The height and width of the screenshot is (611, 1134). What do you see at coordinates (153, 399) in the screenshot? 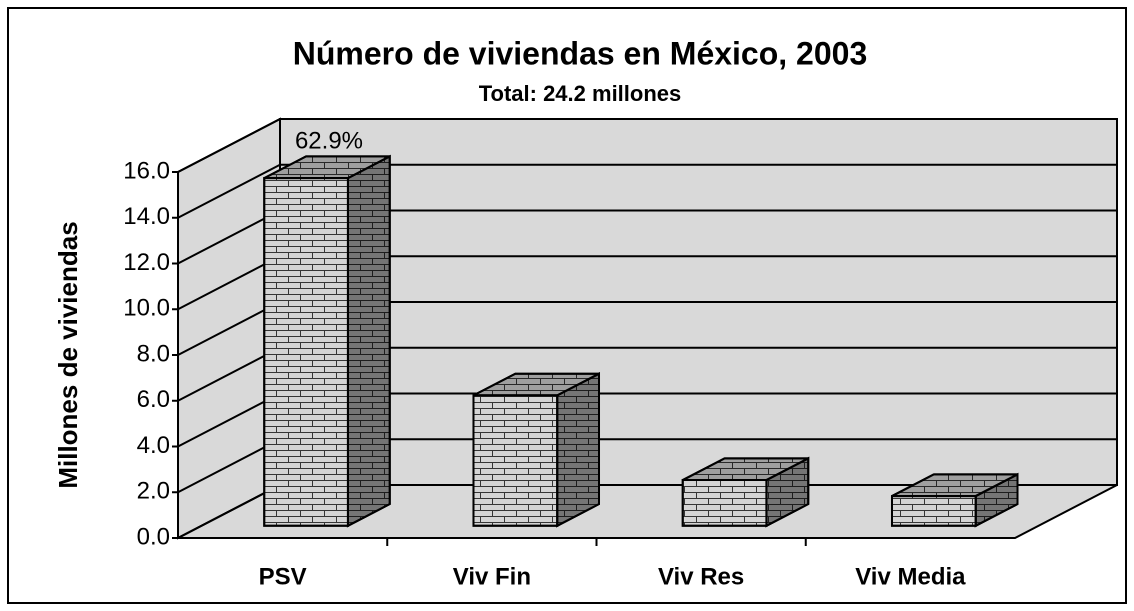
I see `y-tick-label: 6.0` at bounding box center [153, 399].